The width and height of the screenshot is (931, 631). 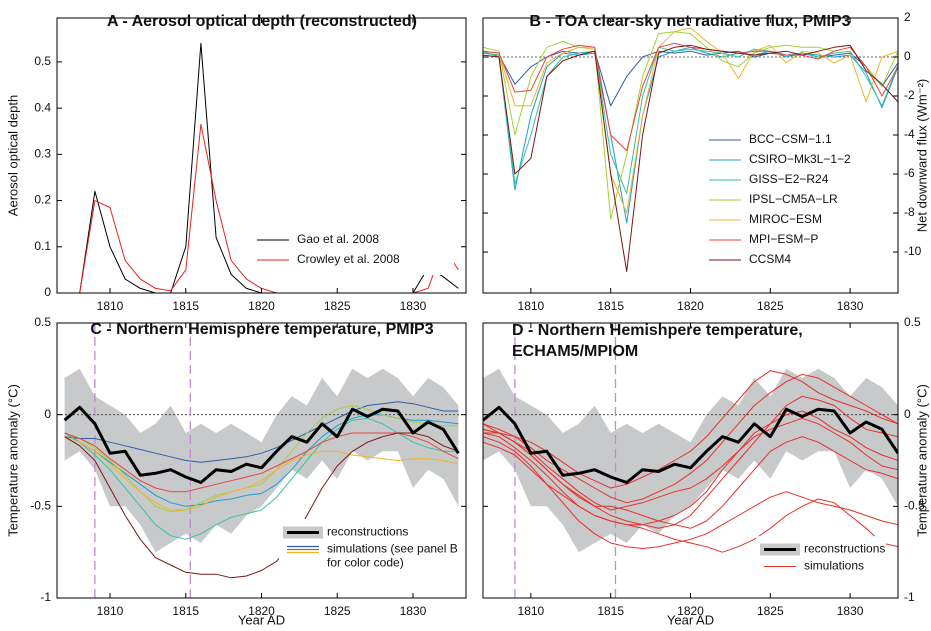 I want to click on legend-label: GISS−E2−R24, so click(x=789, y=179).